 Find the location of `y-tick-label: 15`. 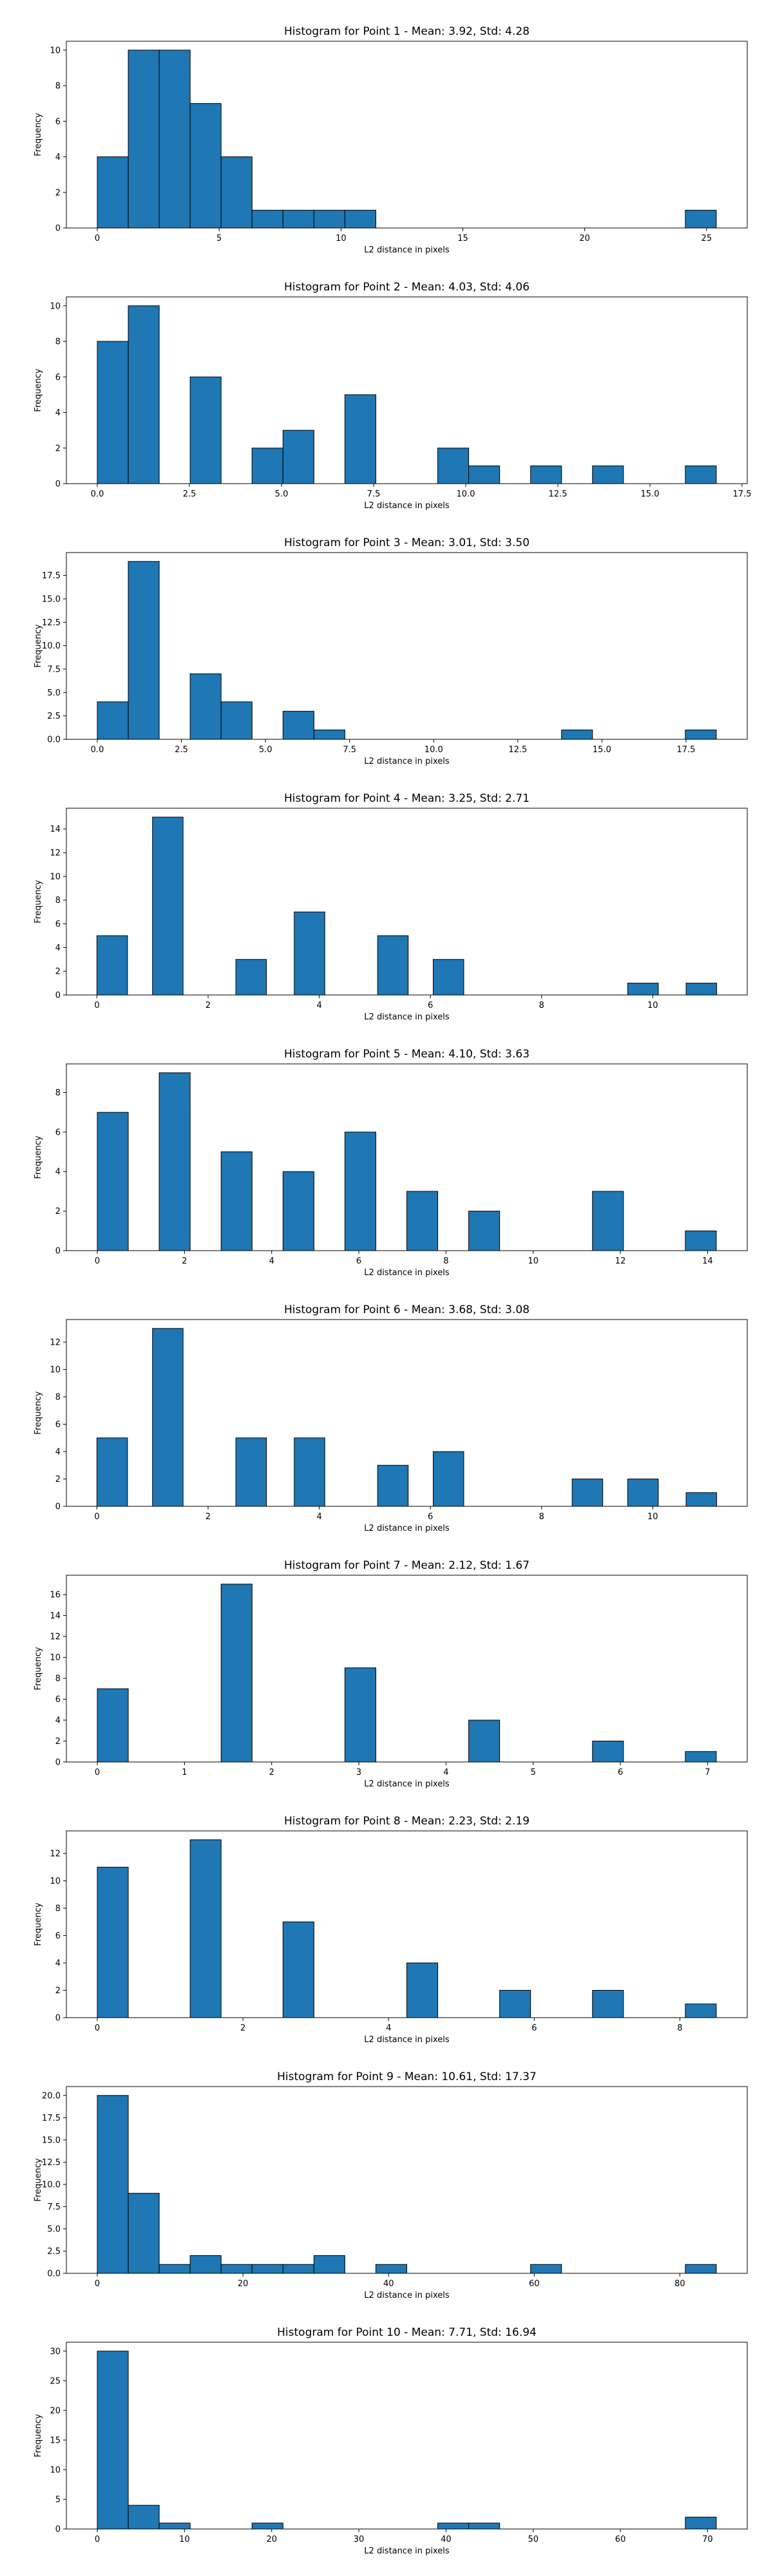

y-tick-label: 15 is located at coordinates (55, 2440).